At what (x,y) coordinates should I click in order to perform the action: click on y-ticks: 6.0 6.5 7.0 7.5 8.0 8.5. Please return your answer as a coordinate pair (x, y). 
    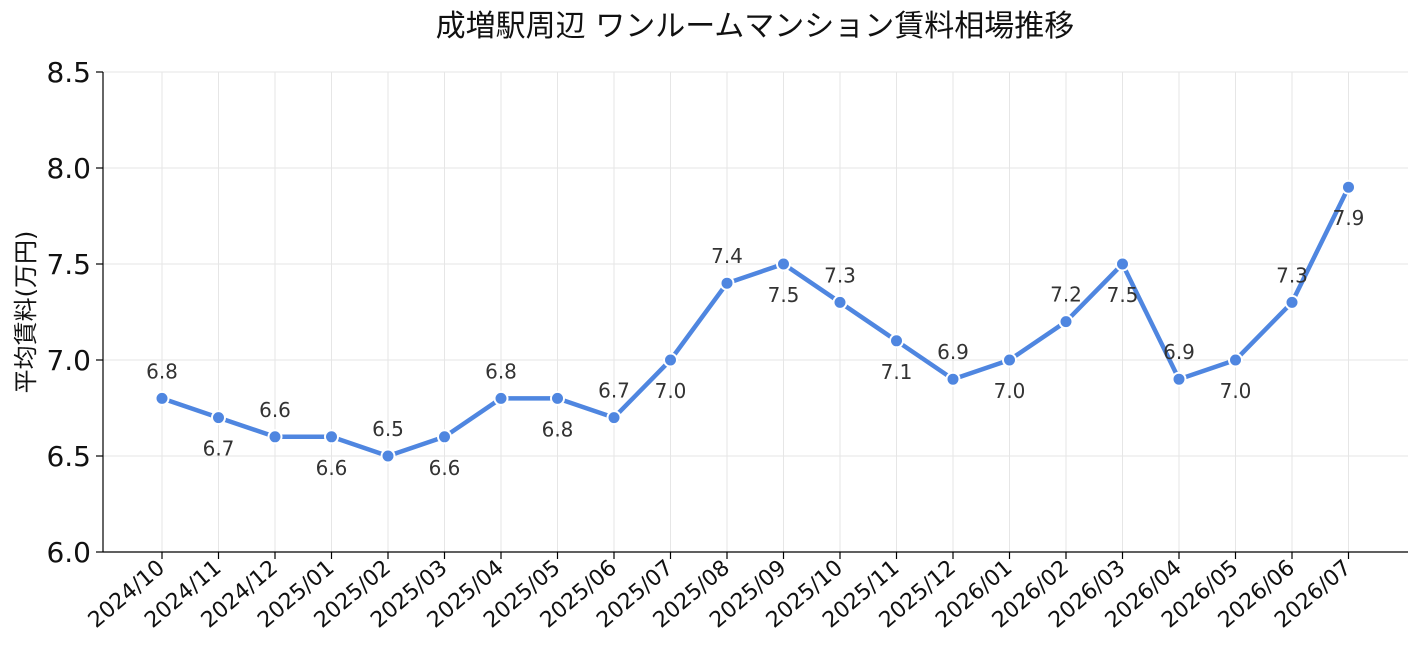
    Looking at the image, I should click on (74, 312).